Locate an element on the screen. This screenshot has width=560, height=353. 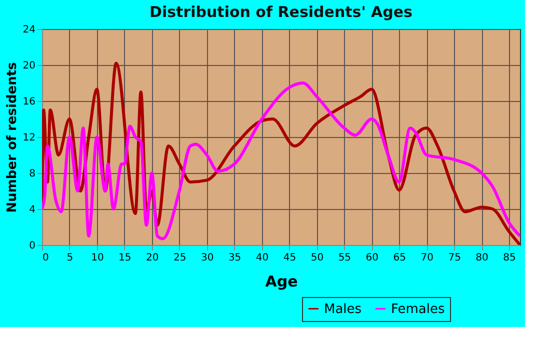
x-tick-label: 10 is located at coordinates (97, 258).